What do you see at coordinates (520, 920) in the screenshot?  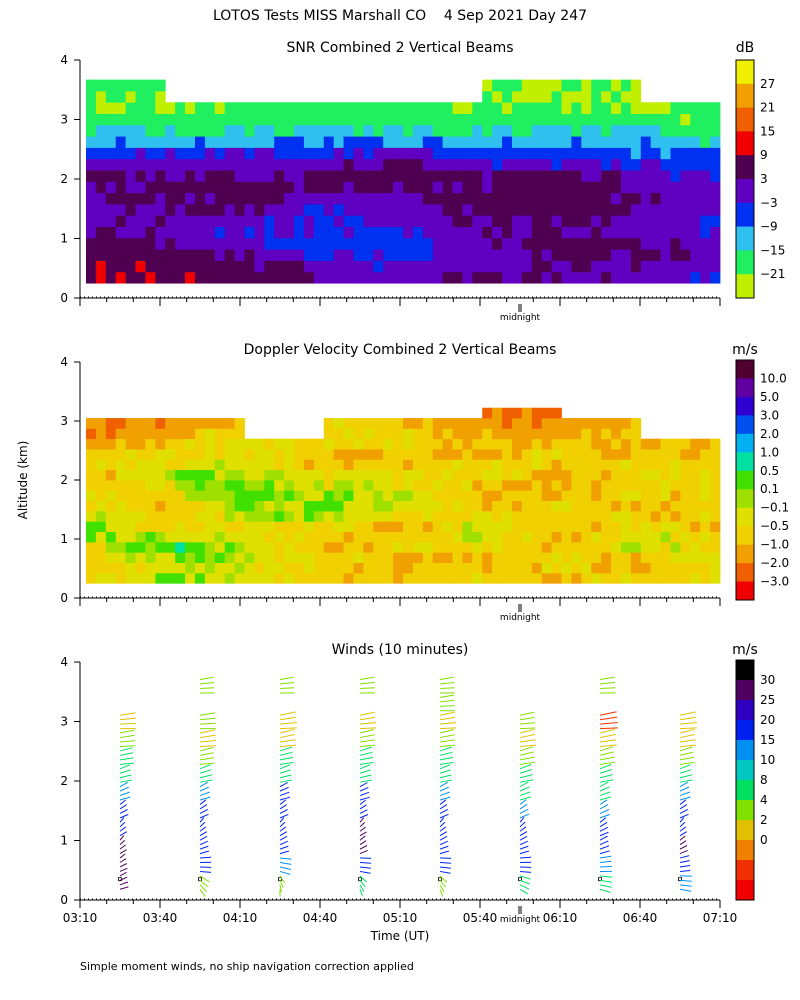 I see `midnight-label: midnight` at bounding box center [520, 920].